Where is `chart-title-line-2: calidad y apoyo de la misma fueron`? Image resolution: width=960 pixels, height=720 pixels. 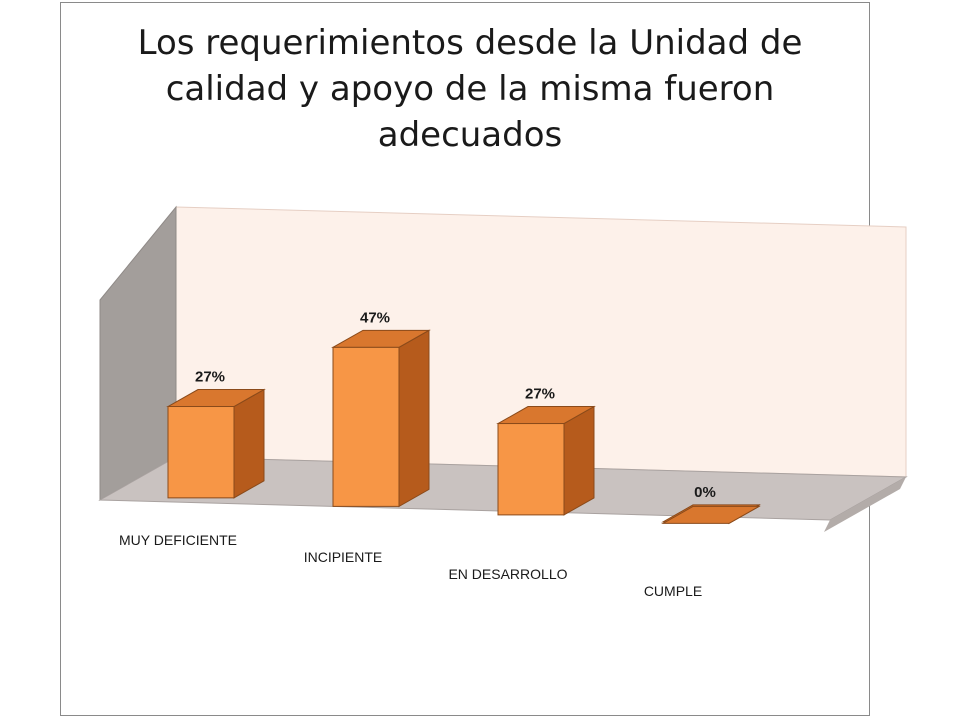 chart-title-line-2: calidad y apoyo de la misma fueron is located at coordinates (470, 89).